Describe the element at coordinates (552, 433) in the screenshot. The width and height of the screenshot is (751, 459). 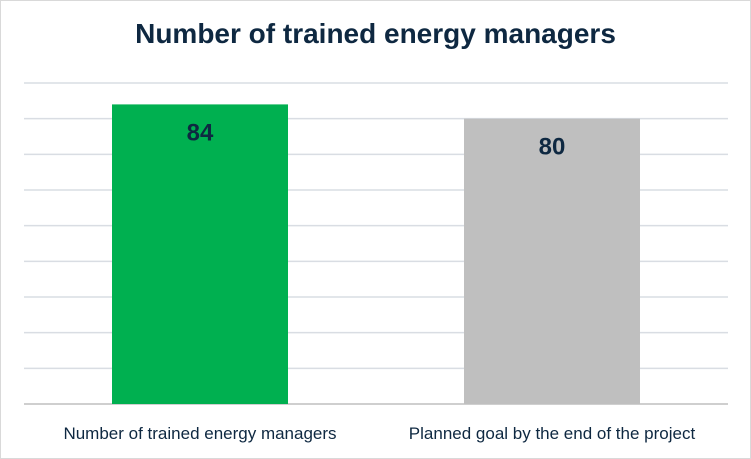
I see `category-label-2: Planned goal by the end of the project` at that location.